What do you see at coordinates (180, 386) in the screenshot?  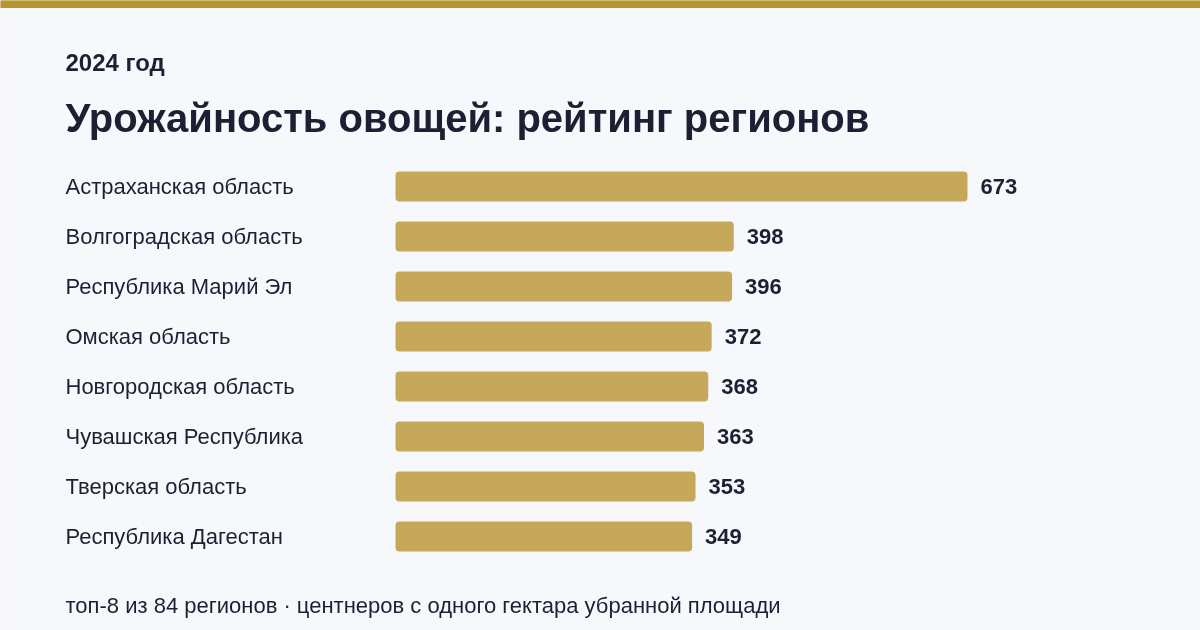 I see `y-tick-label: Новгородская область` at bounding box center [180, 386].